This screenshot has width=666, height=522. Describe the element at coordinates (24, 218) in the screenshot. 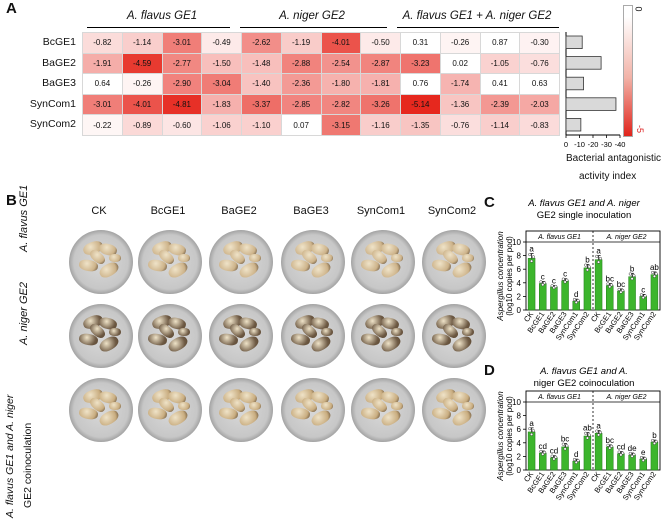

I see `photo-row-label: A. flavus GE1` at that location.